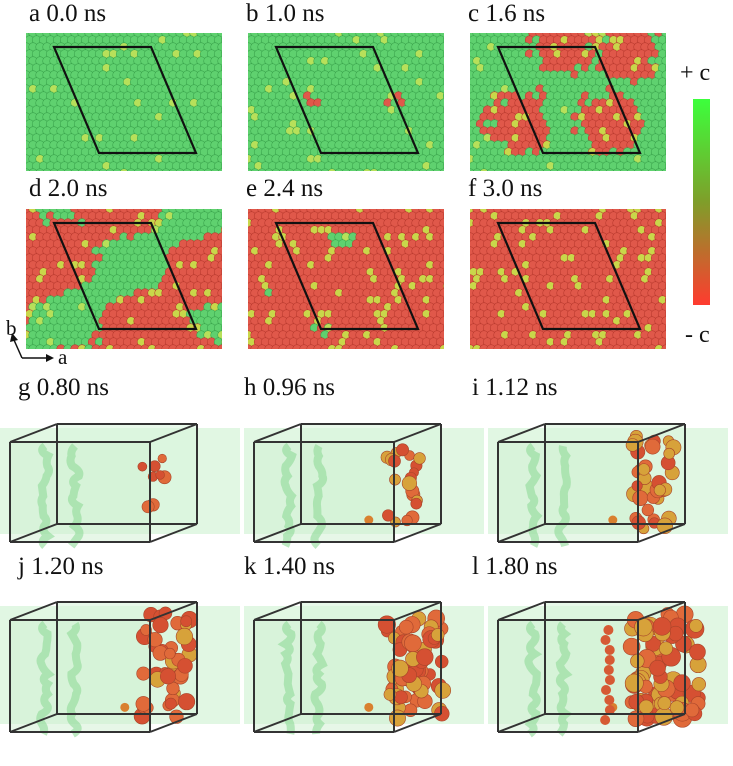 This screenshot has height=766, width=733. I want to click on panel-a-label: a 0.0 ns, so click(68, 13).